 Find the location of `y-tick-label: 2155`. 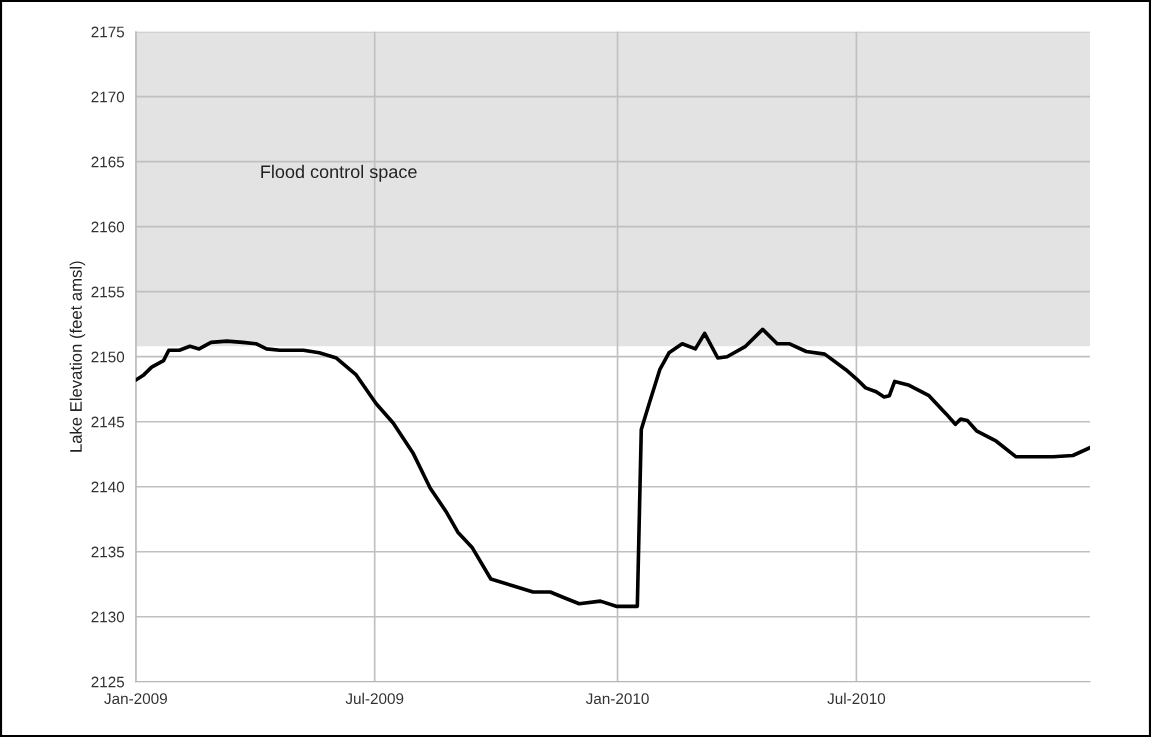

y-tick-label: 2155 is located at coordinates (108, 292).